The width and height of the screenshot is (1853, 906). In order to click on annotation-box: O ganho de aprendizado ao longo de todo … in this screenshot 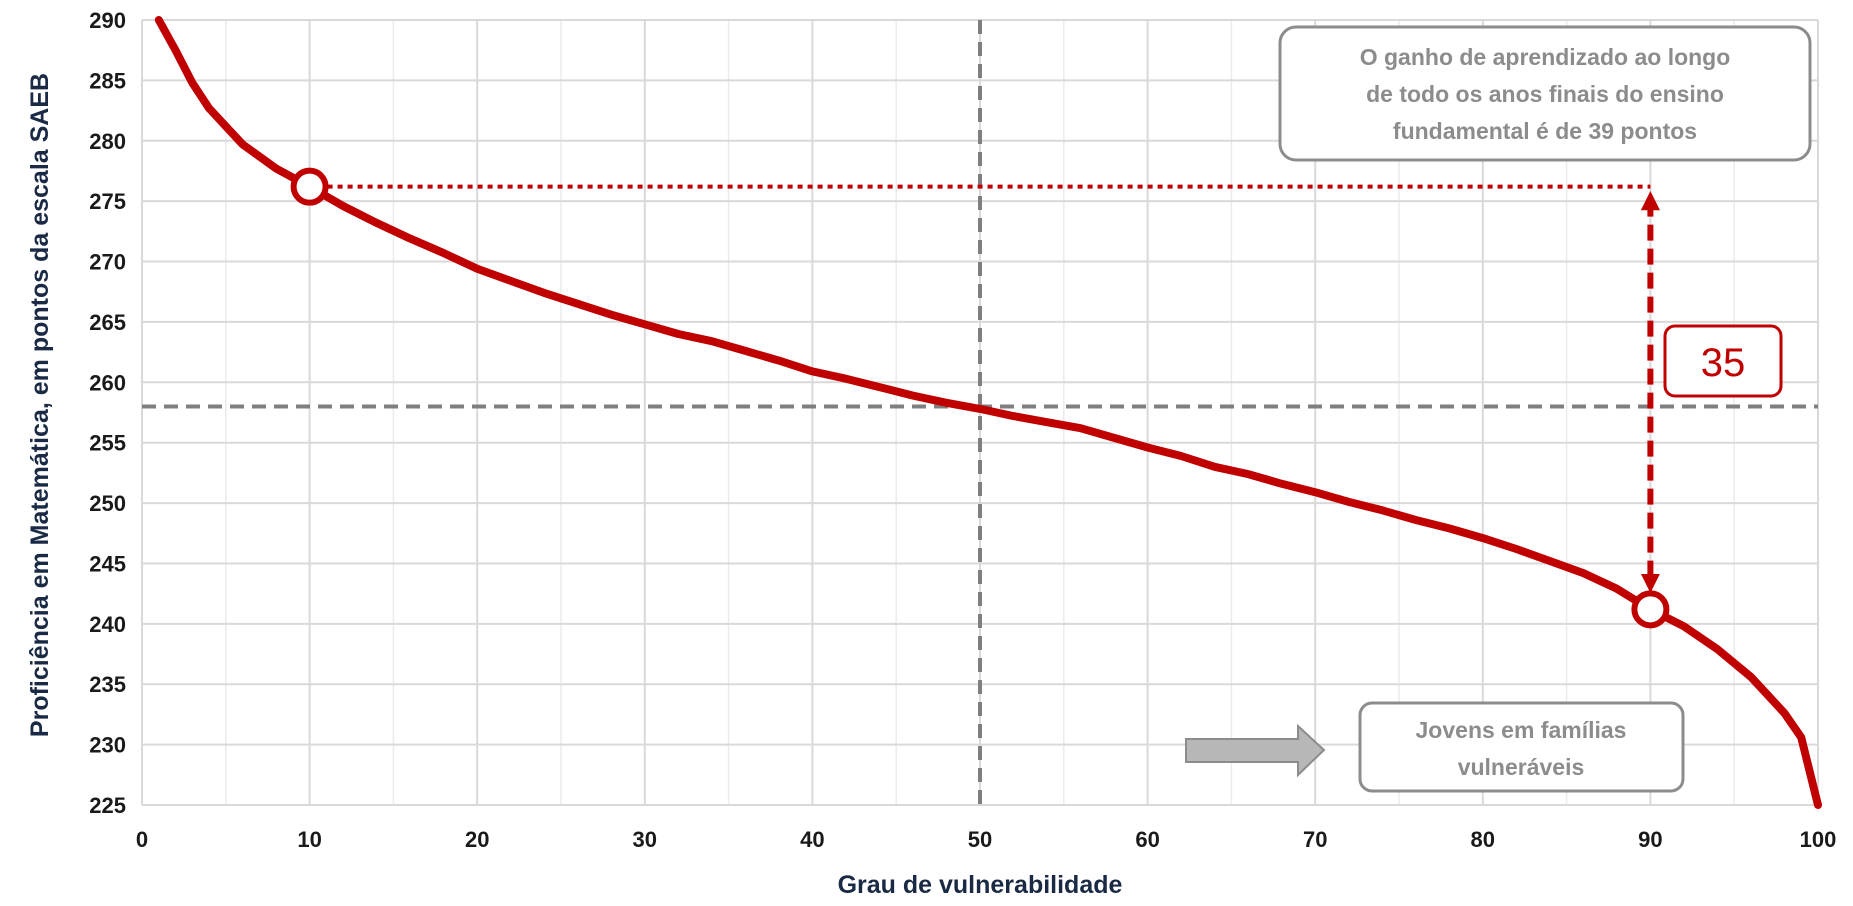, I will do `click(1545, 93)`.